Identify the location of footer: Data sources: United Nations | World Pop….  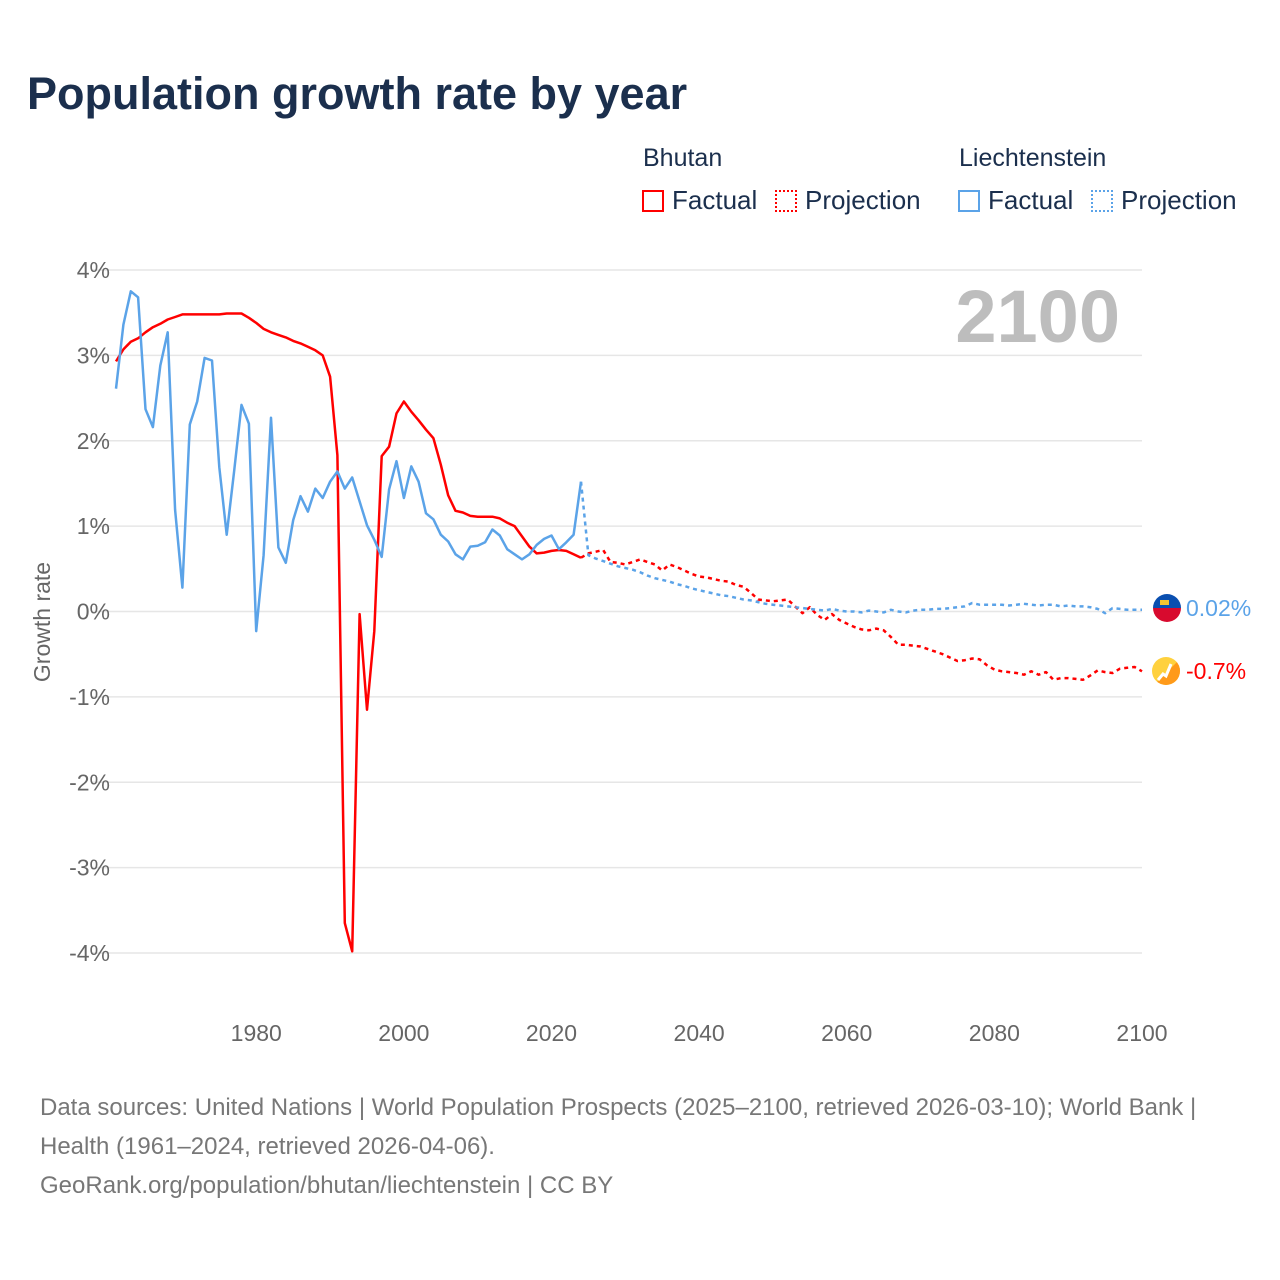
(640, 1146).